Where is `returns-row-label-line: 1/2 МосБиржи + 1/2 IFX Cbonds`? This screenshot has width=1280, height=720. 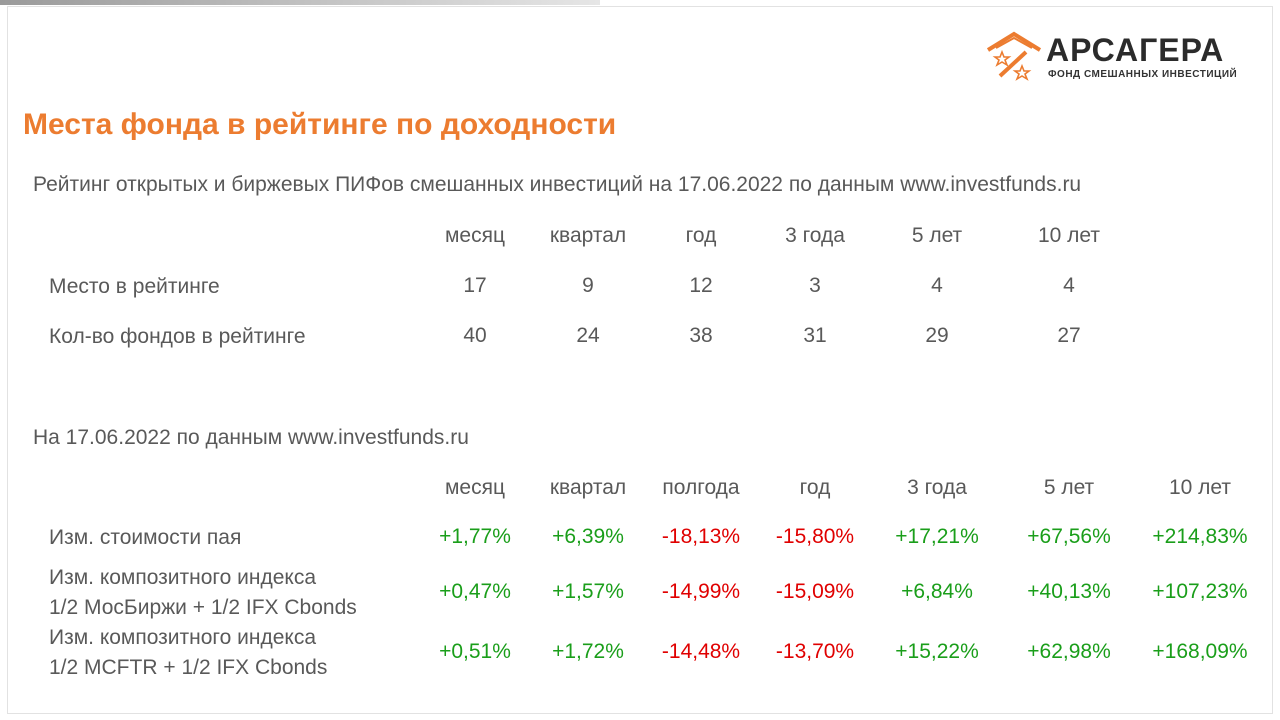 returns-row-label-line: 1/2 МосБиржи + 1/2 IFX Cbonds is located at coordinates (203, 607).